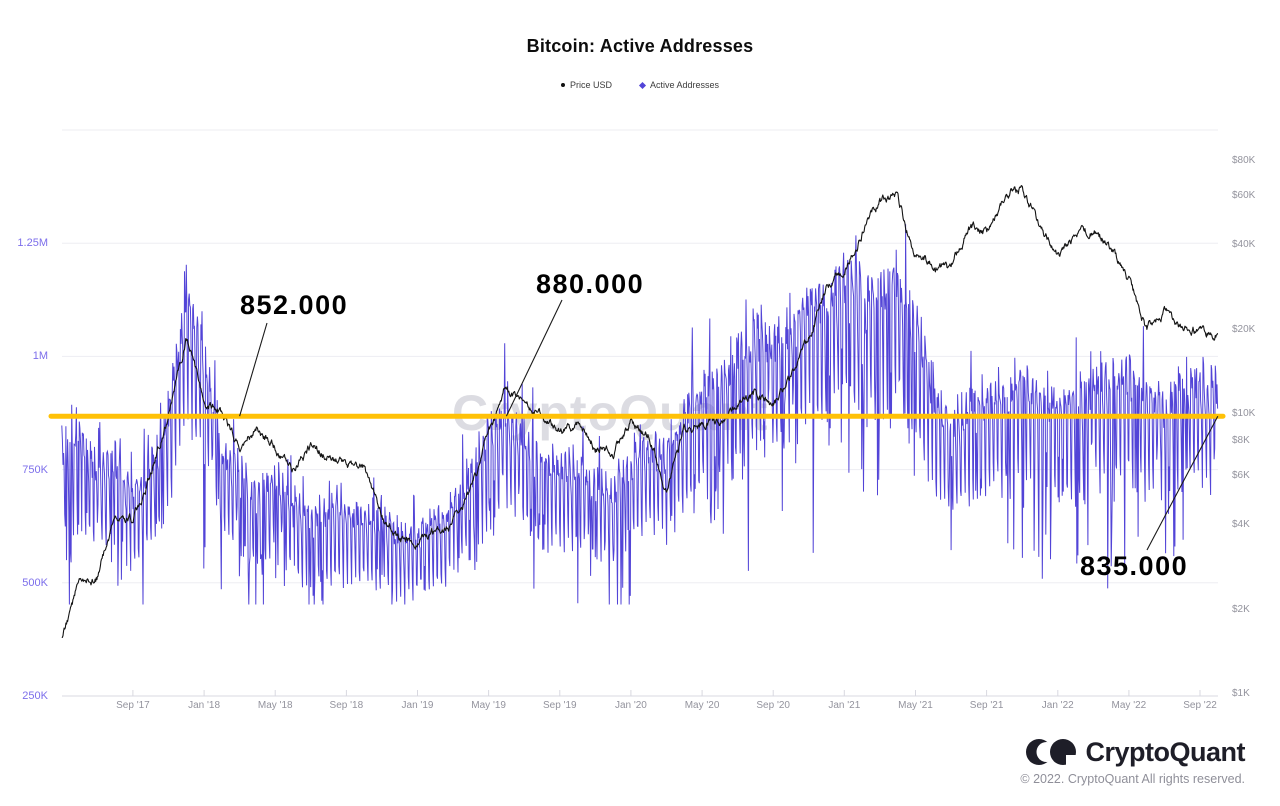 The image size is (1280, 806). What do you see at coordinates (630, 705) in the screenshot?
I see `x-axis-tick-label: Jan '20` at bounding box center [630, 705].